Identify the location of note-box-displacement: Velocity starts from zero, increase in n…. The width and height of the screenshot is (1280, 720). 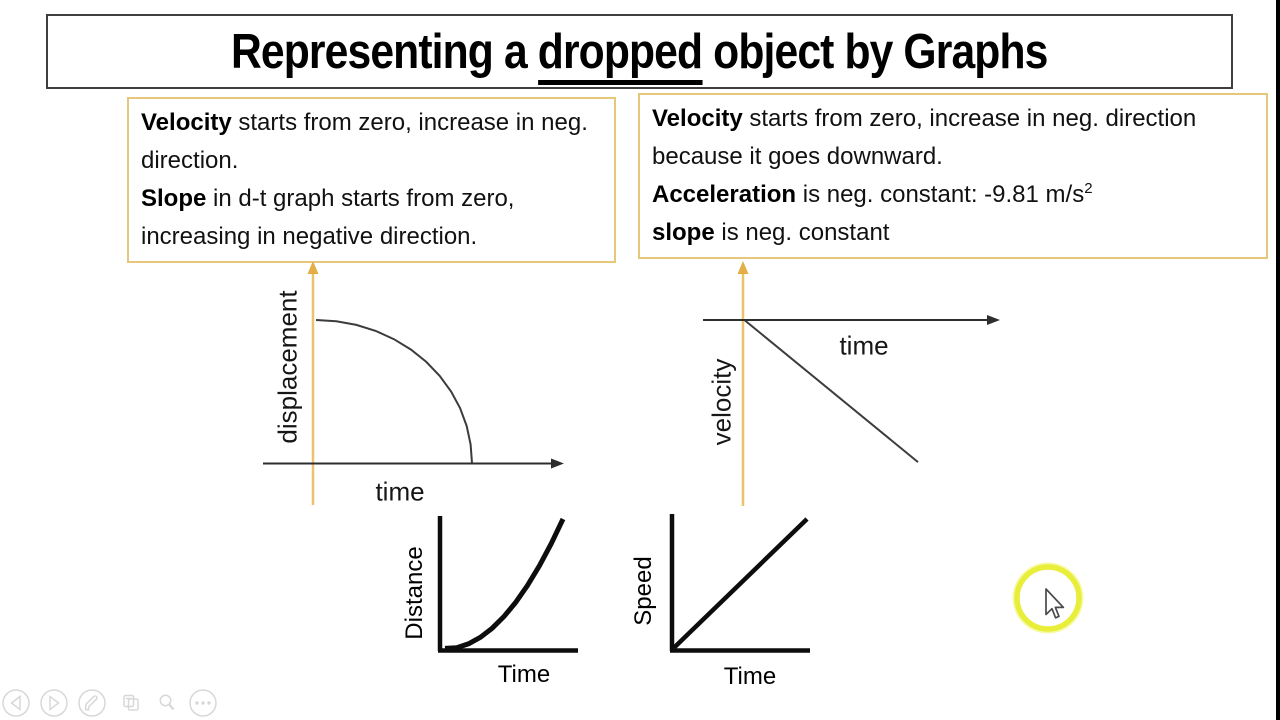
(371, 180).